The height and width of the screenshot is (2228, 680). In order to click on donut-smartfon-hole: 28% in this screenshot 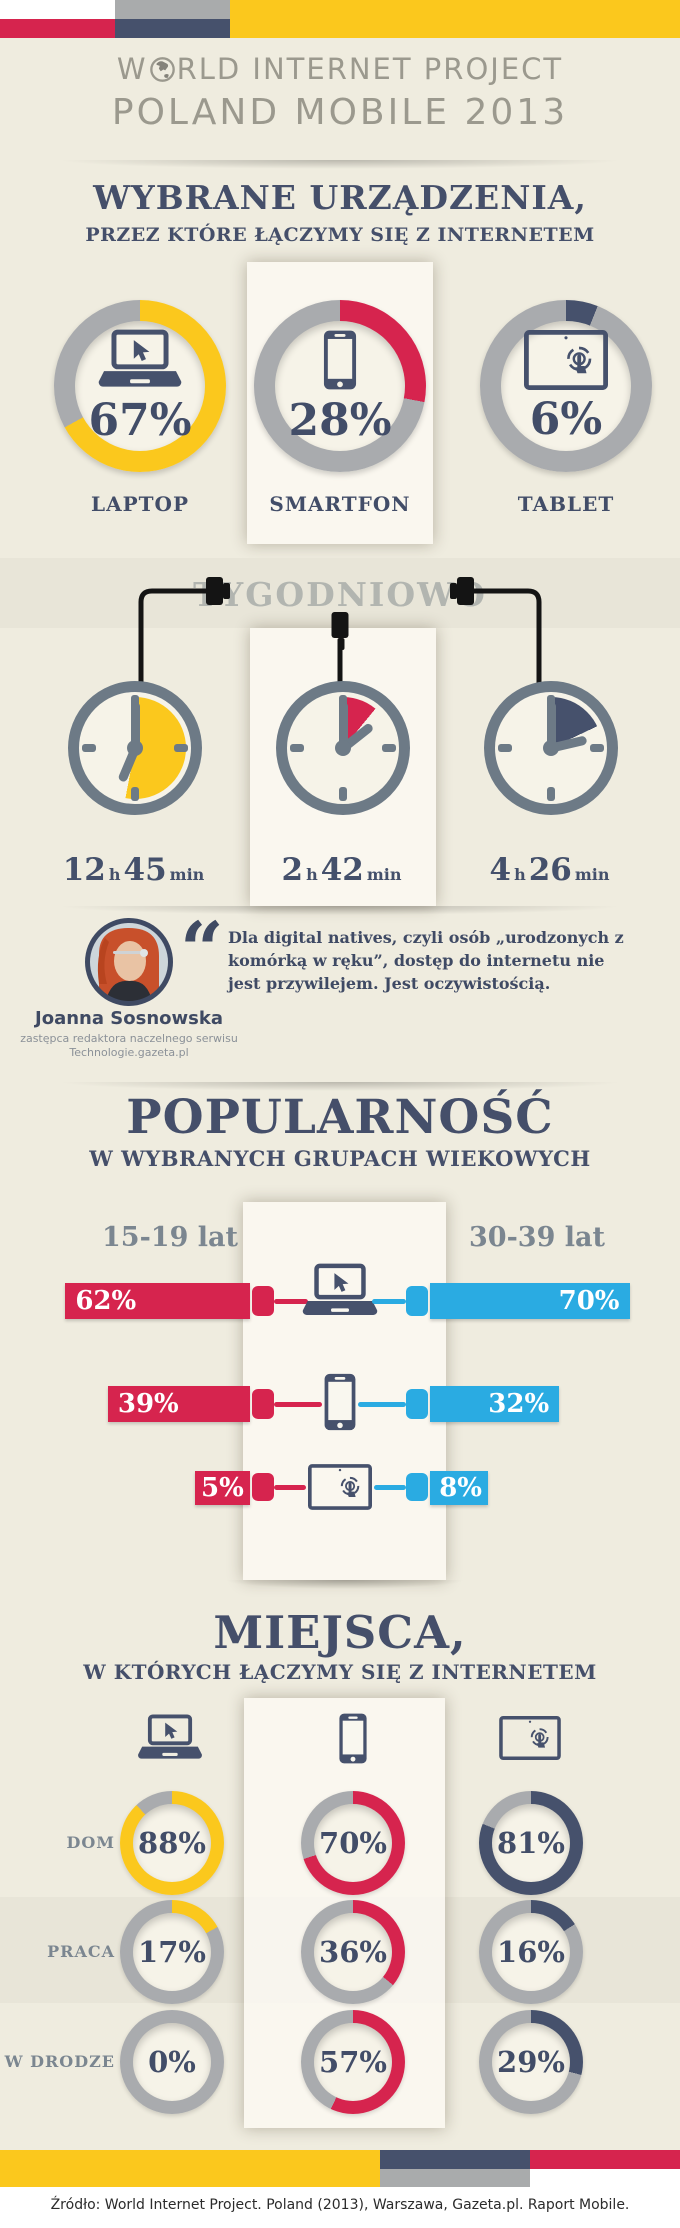, I will do `click(340, 386)`.